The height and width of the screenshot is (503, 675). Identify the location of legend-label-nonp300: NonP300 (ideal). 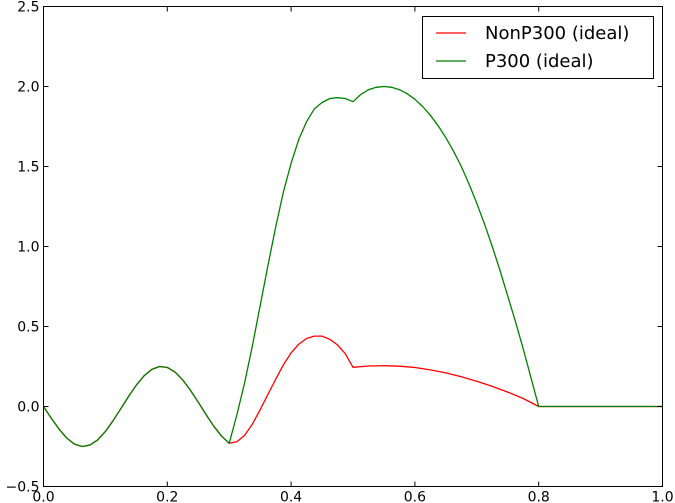
(557, 33).